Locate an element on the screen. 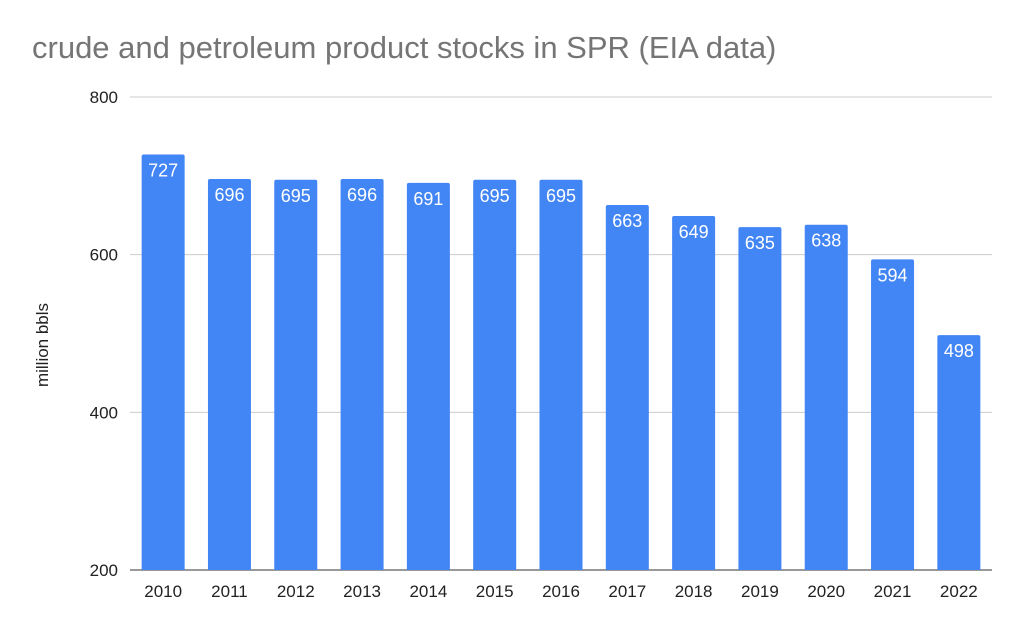 Image resolution: width=1024 pixels, height=633 pixels. bar-value-label: 663 is located at coordinates (627, 221).